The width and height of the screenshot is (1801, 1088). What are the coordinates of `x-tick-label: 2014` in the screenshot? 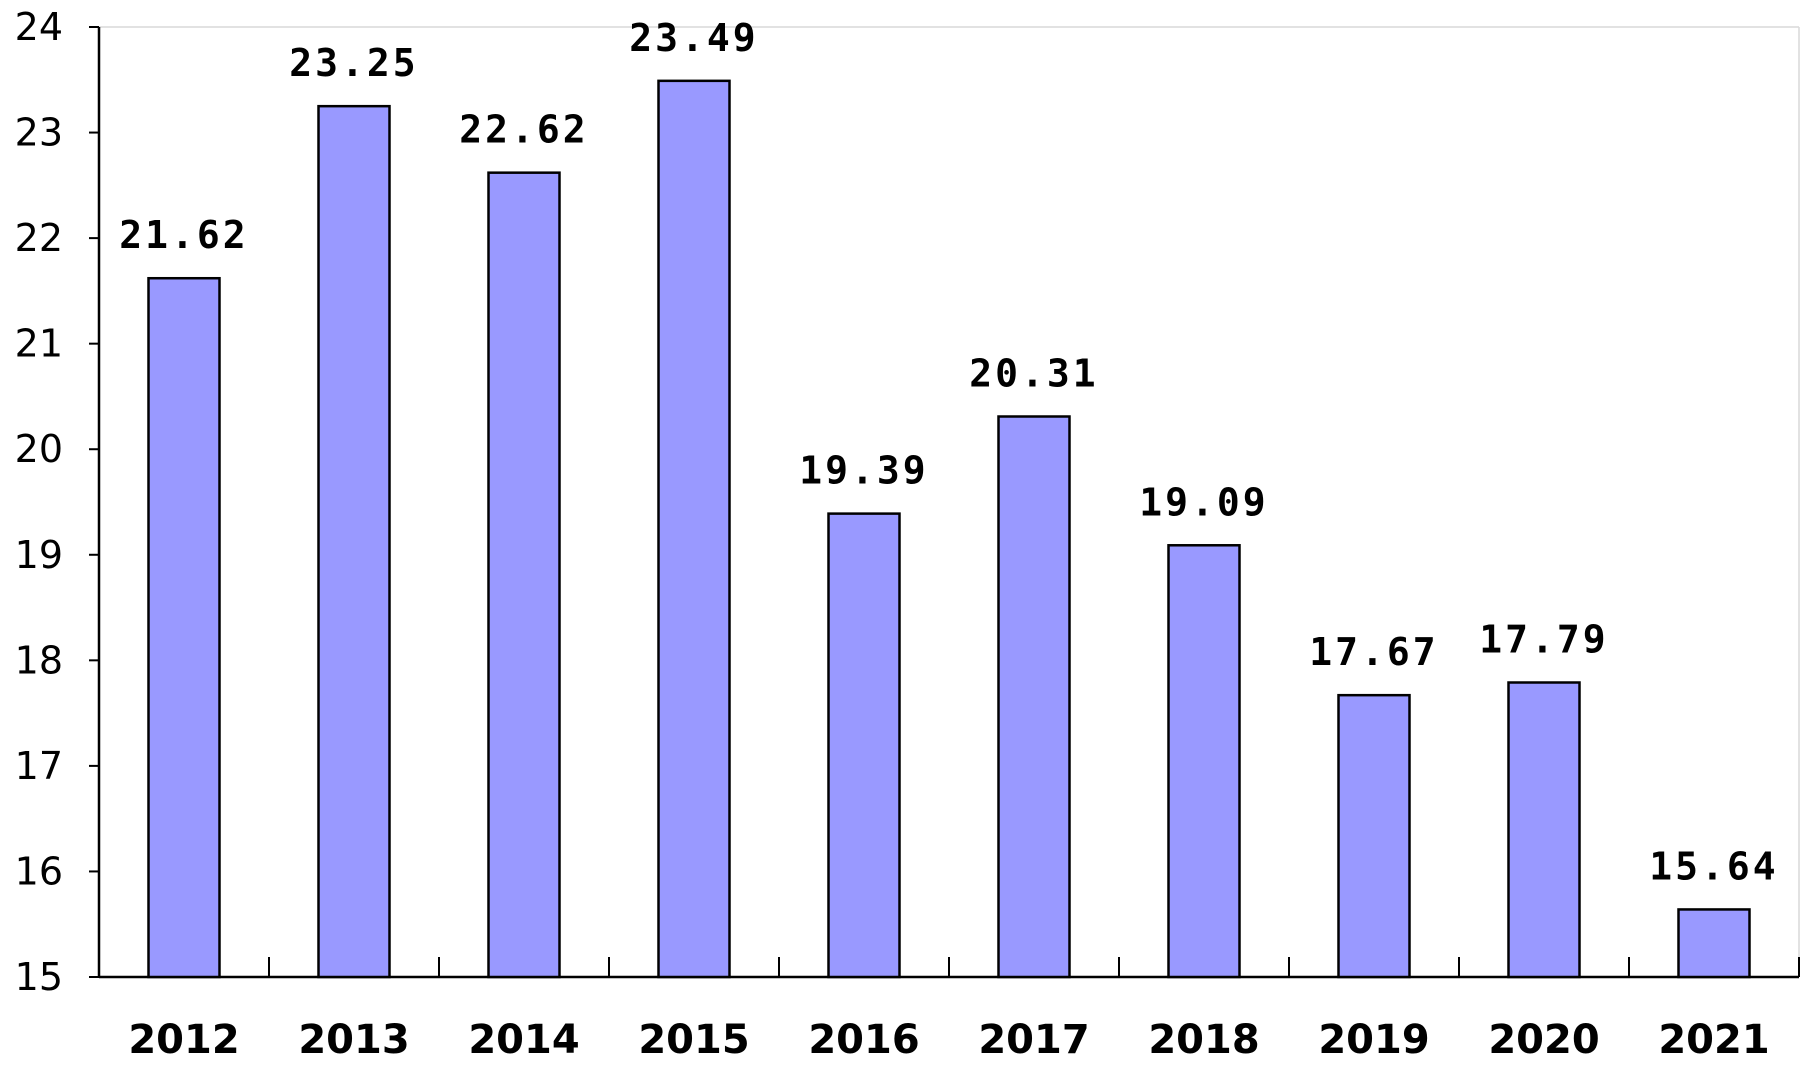 It's located at (523, 1040).